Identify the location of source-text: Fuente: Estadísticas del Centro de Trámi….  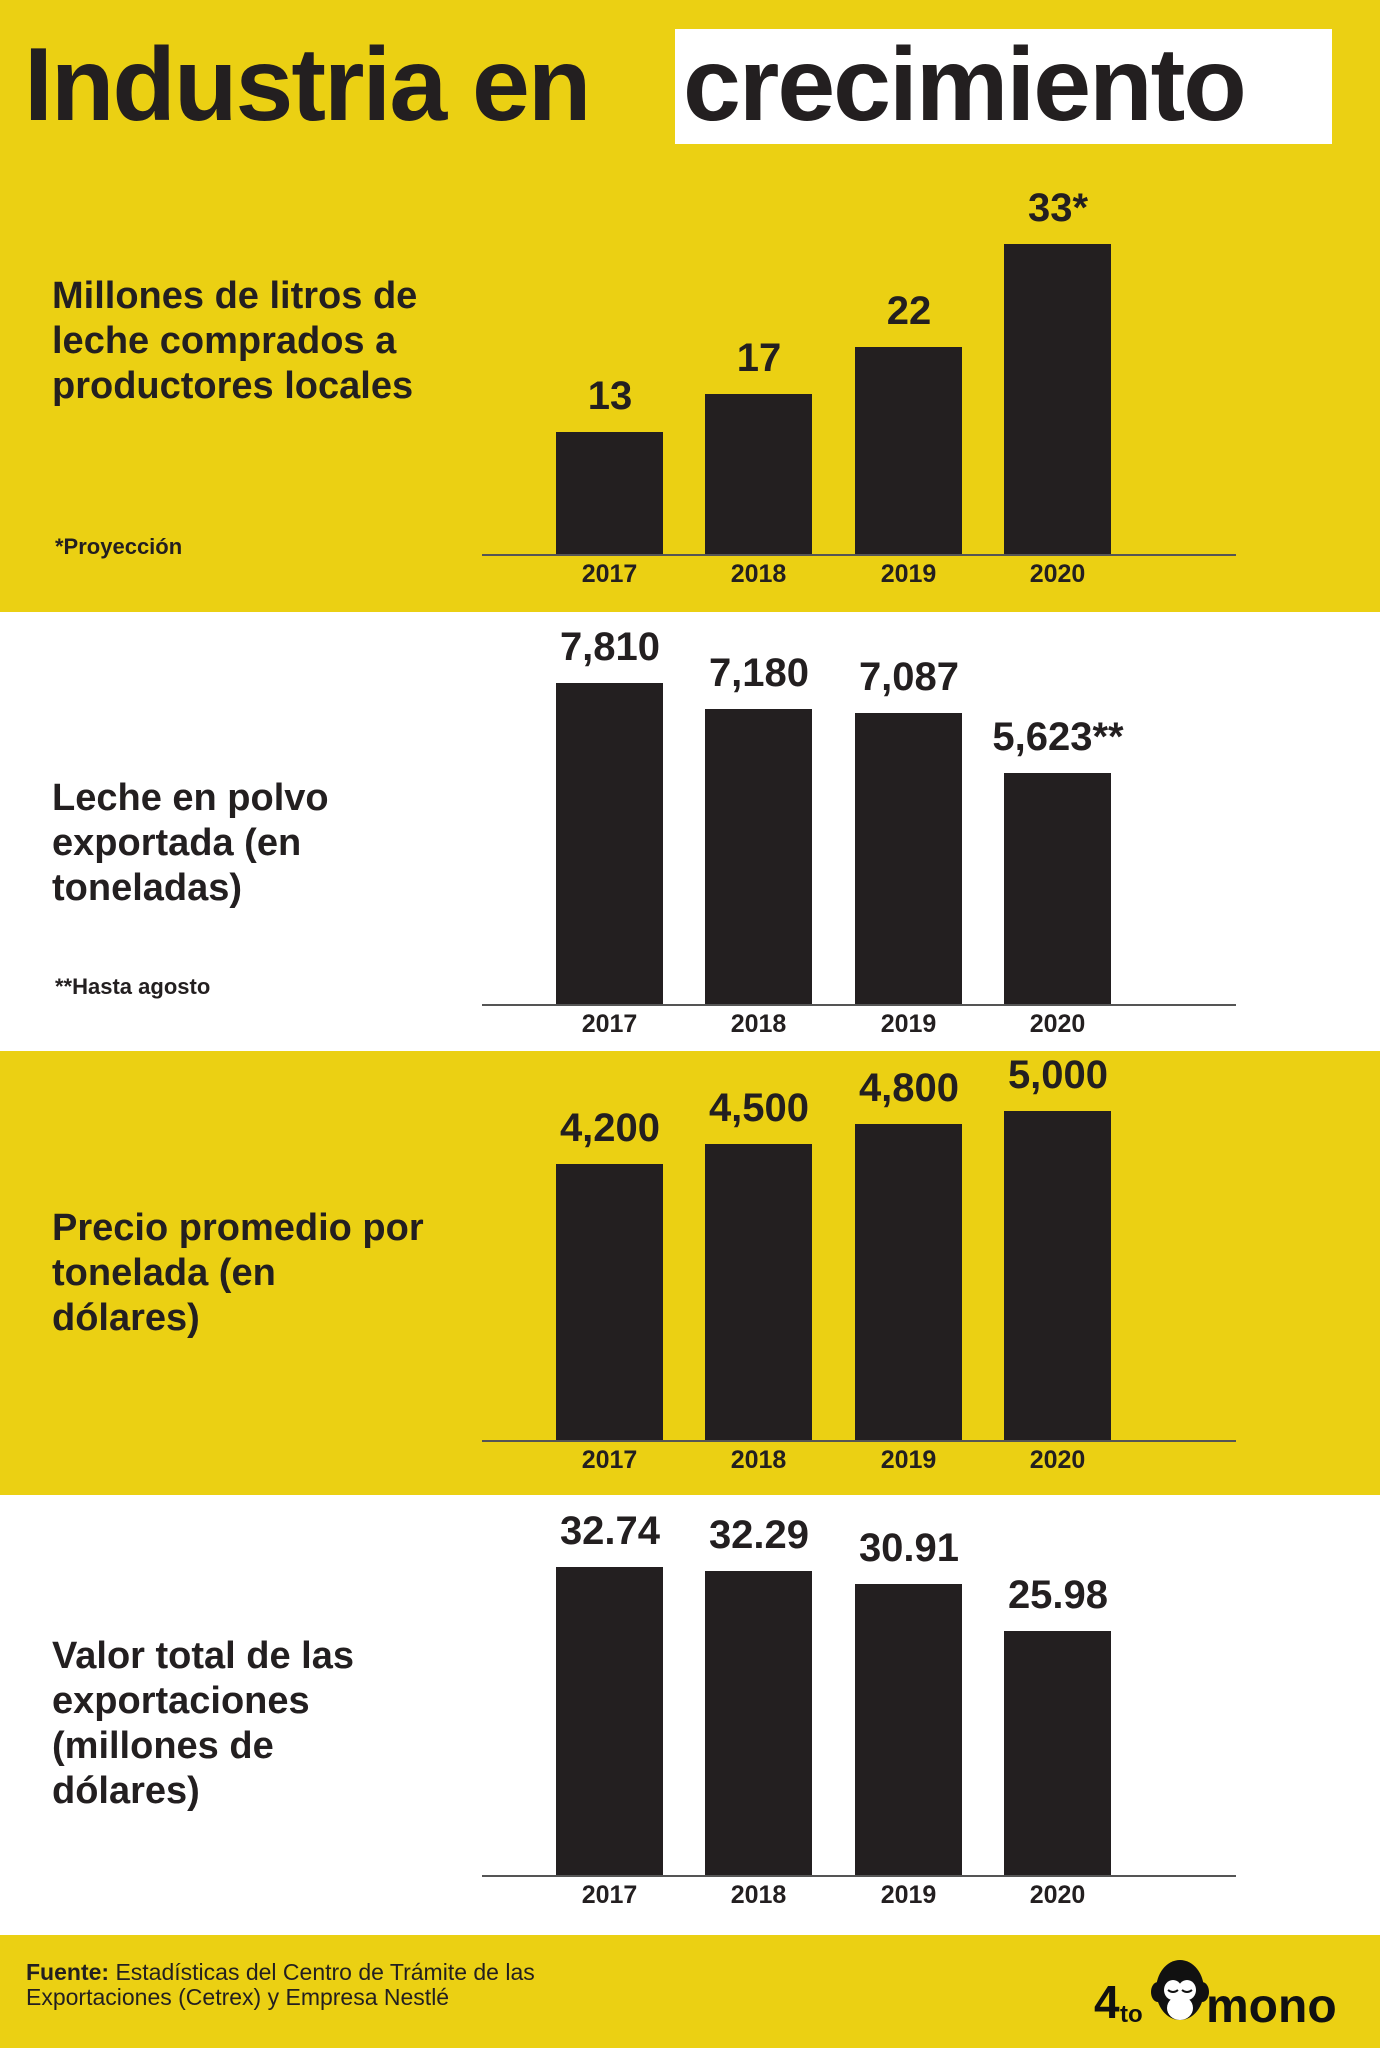
(280, 1985).